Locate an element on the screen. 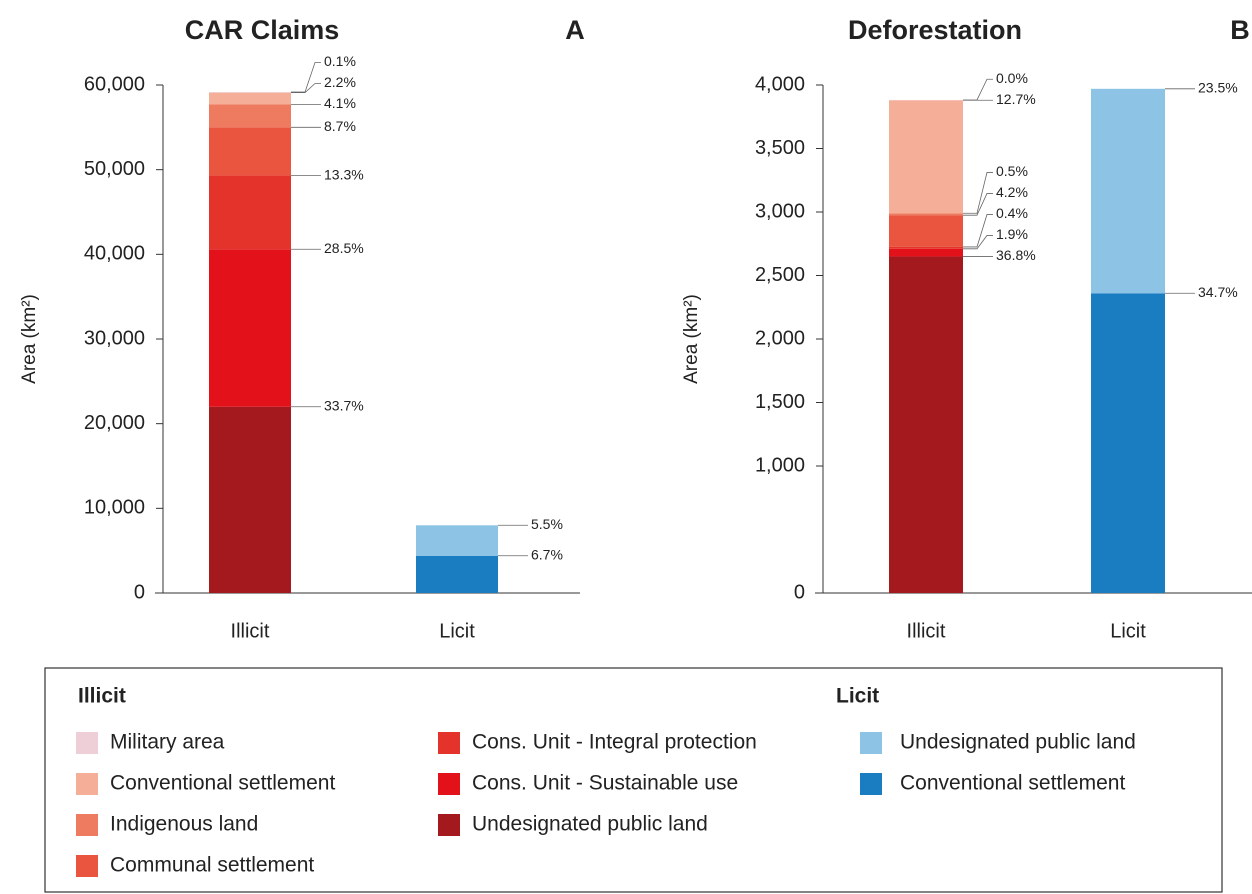  segment-label: 4.2% is located at coordinates (1012, 192).